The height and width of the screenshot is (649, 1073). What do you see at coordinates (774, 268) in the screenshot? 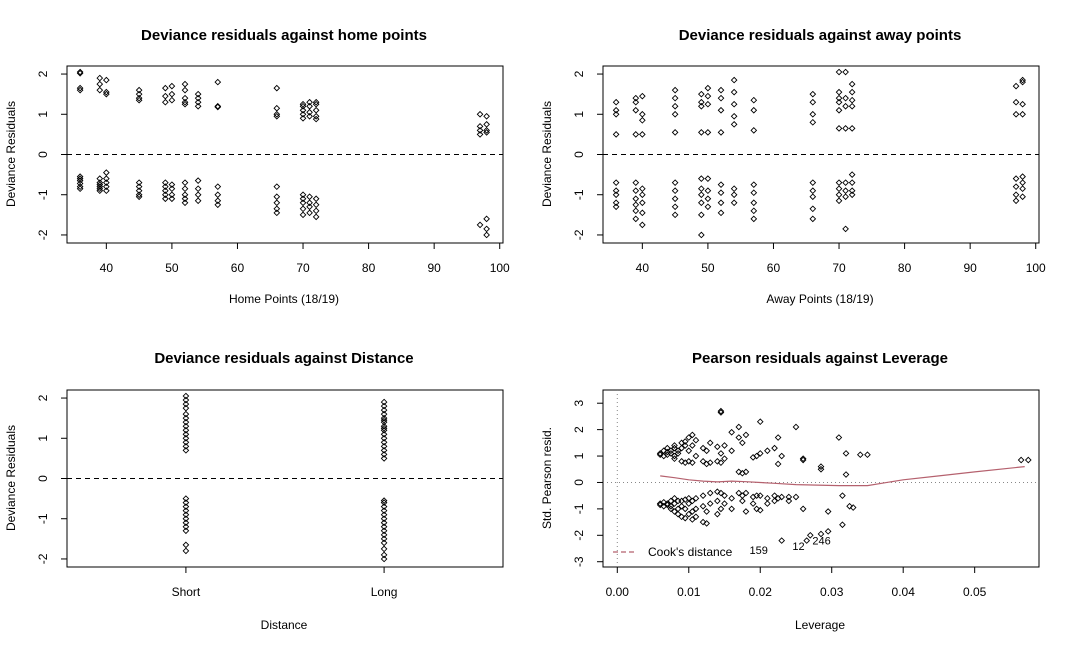
I see `x-tick-label: 60` at bounding box center [774, 268].